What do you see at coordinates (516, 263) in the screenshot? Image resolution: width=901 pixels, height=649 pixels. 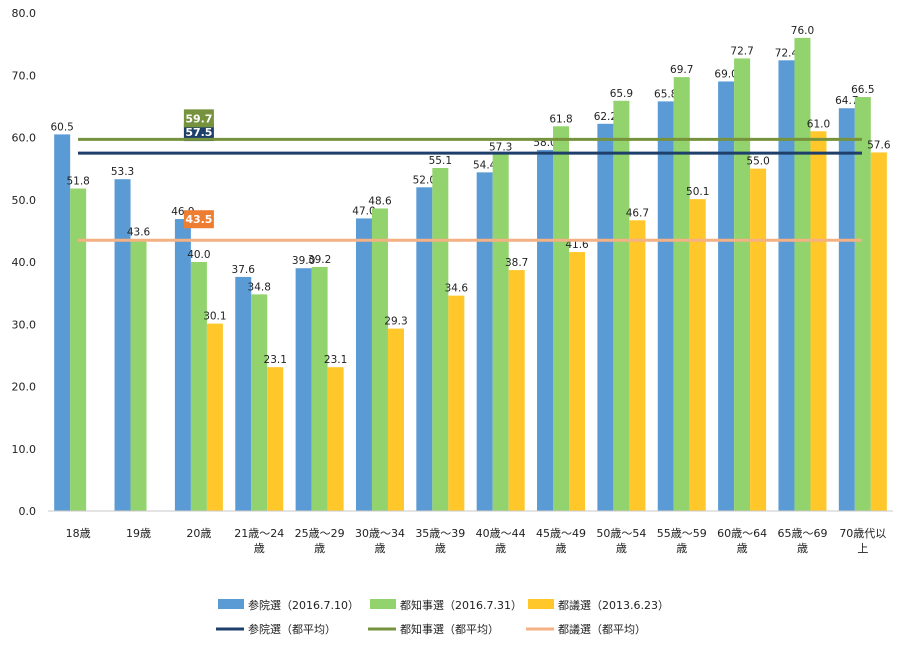 I see `data-label: 38.7` at bounding box center [516, 263].